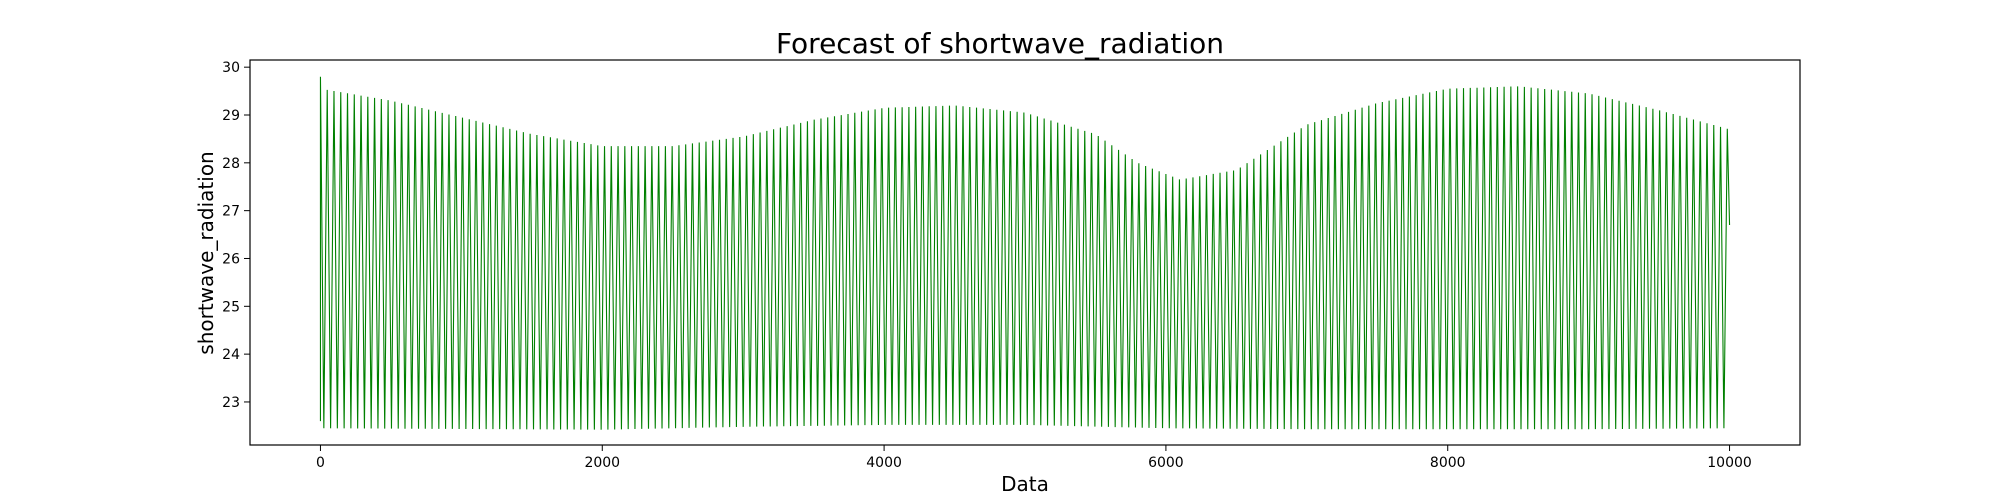 The height and width of the screenshot is (500, 2000). What do you see at coordinates (1025, 484) in the screenshot?
I see `x-axis-label: Data` at bounding box center [1025, 484].